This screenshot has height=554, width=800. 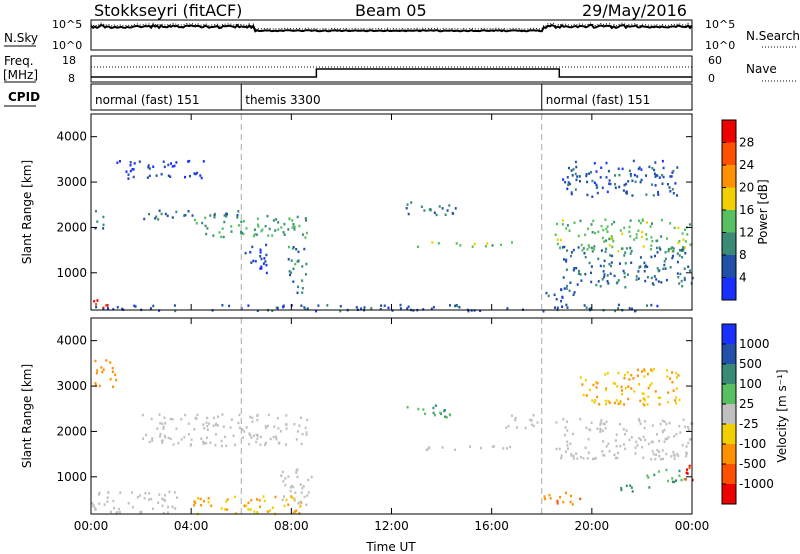 What do you see at coordinates (21, 38) in the screenshot?
I see `nsky-label: N.Sky` at bounding box center [21, 38].